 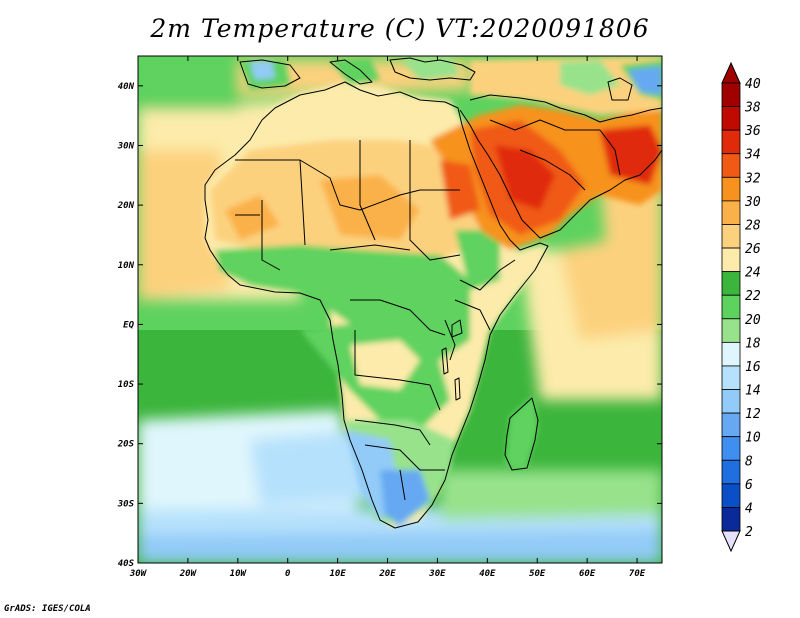 I want to click on credit-text: GrADS: IGES/COLA, so click(x=47, y=609).